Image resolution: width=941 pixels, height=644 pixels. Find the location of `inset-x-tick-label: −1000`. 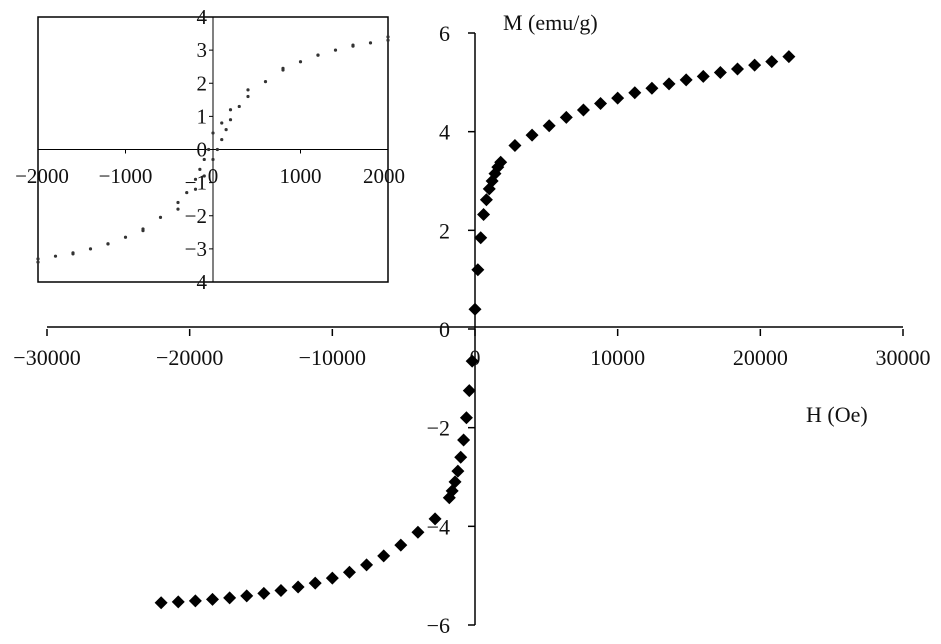

inset-x-tick-label: −1000 is located at coordinates (126, 176).